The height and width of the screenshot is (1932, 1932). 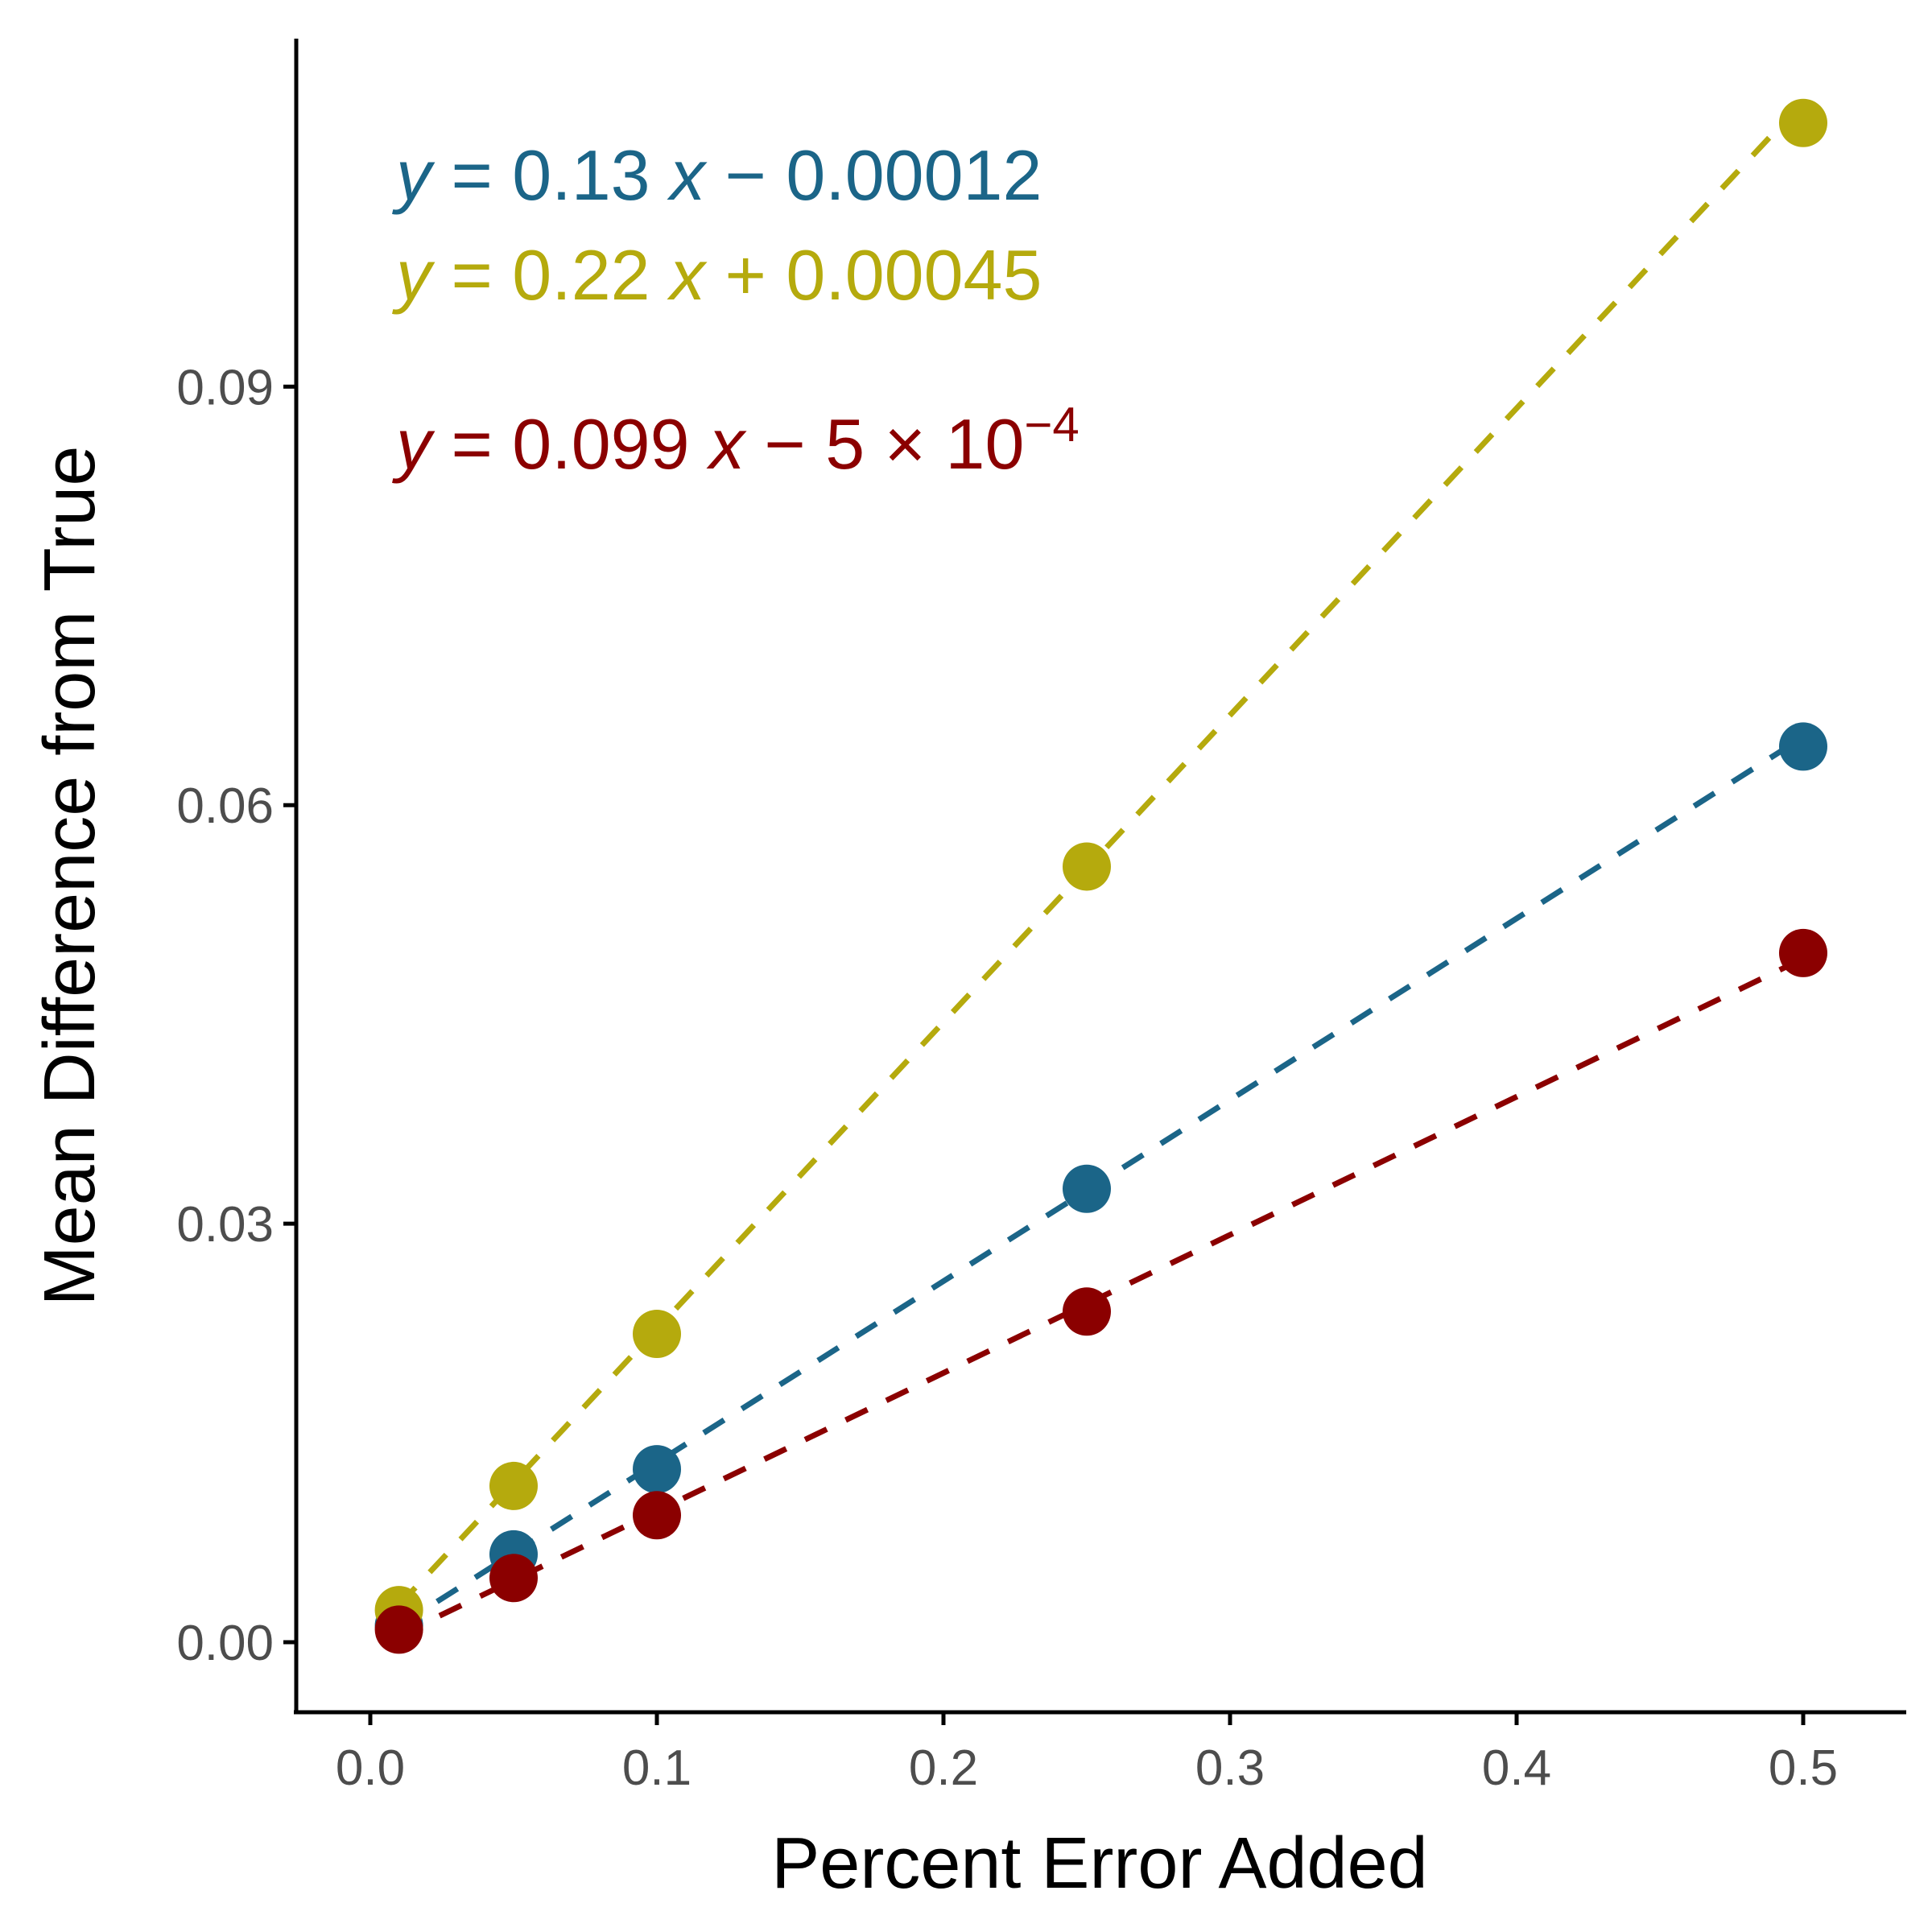 What do you see at coordinates (471, 444) in the screenshot?
I see `eq3-eq: =` at bounding box center [471, 444].